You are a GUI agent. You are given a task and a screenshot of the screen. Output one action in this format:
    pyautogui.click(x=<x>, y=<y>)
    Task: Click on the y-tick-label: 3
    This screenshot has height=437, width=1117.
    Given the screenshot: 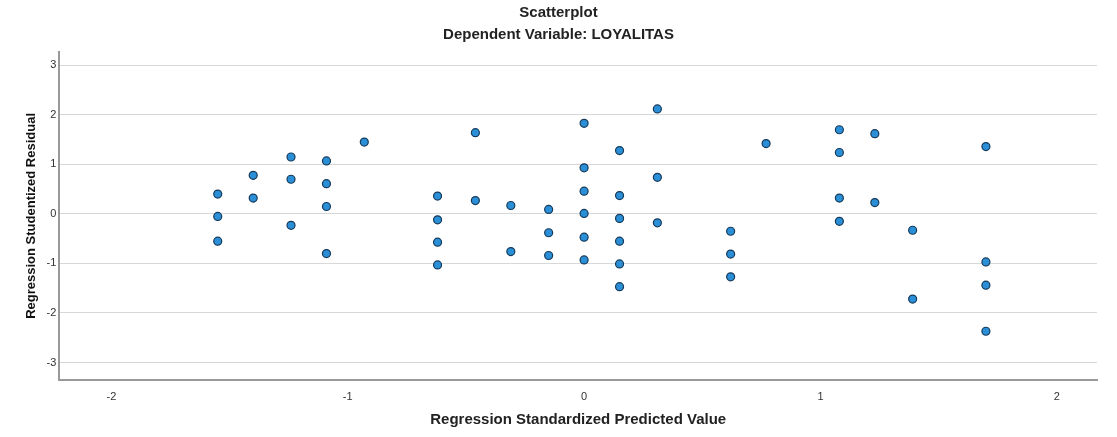 What is the action you would take?
    pyautogui.click(x=53, y=64)
    